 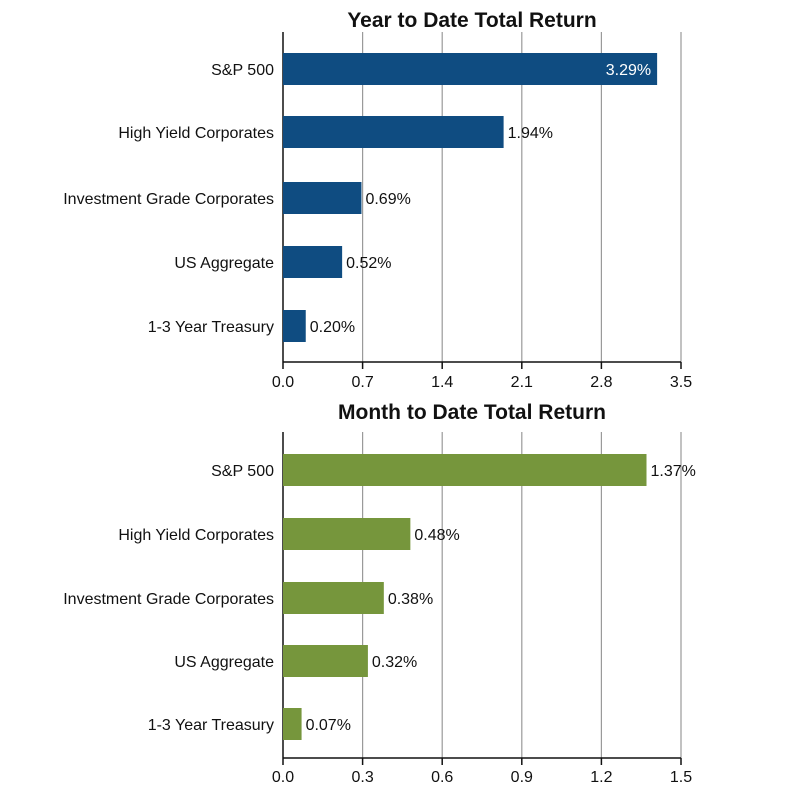 What do you see at coordinates (168, 199) in the screenshot?
I see `ytd-category-label: Investment Grade Corporates` at bounding box center [168, 199].